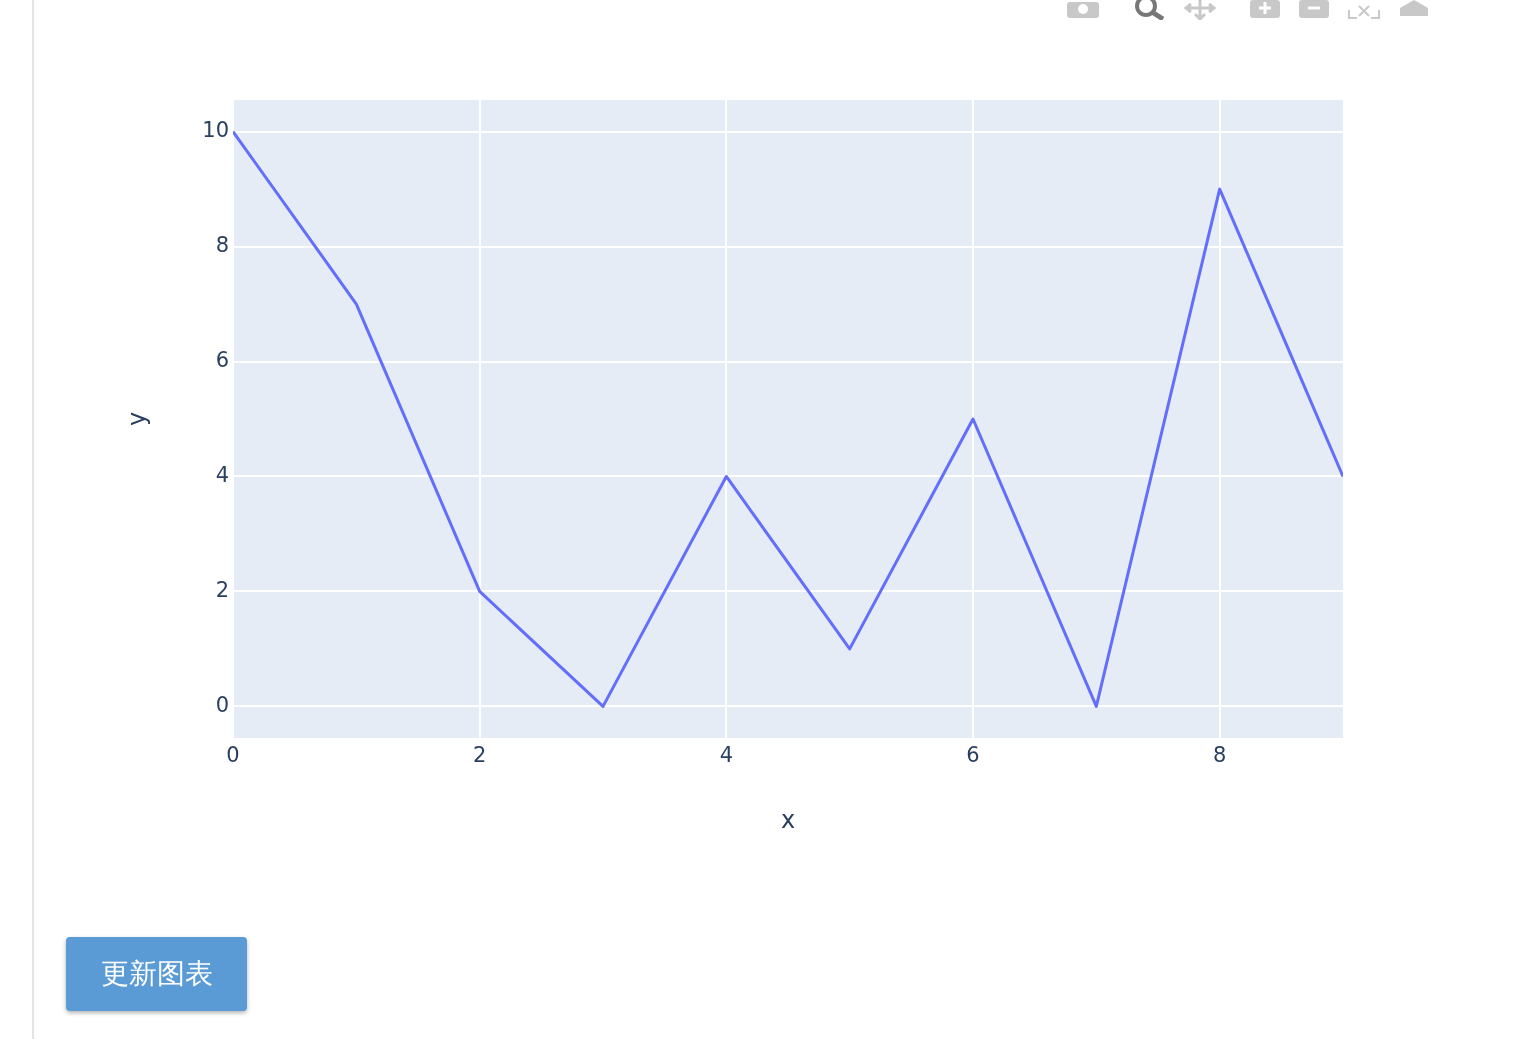 The width and height of the screenshot is (1525, 1039). I want to click on y-tick-label: 6, so click(222, 359).